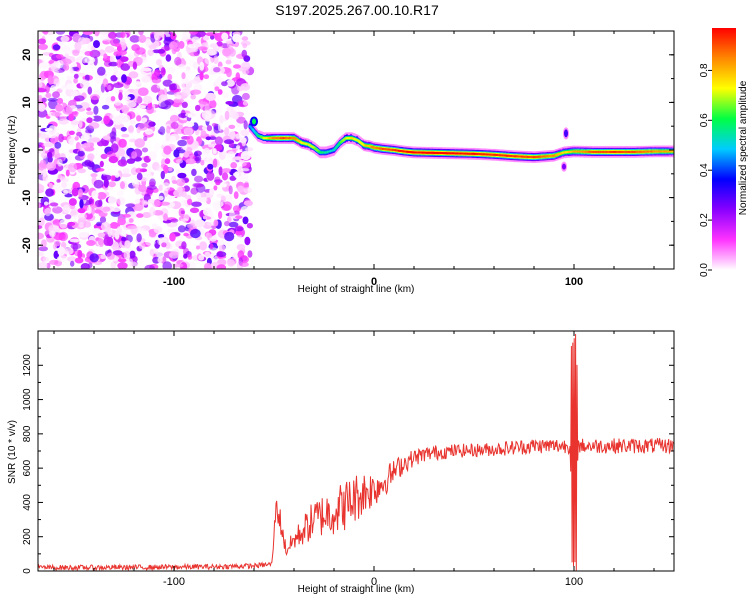  I want to click on spike-blob, so click(566, 133).